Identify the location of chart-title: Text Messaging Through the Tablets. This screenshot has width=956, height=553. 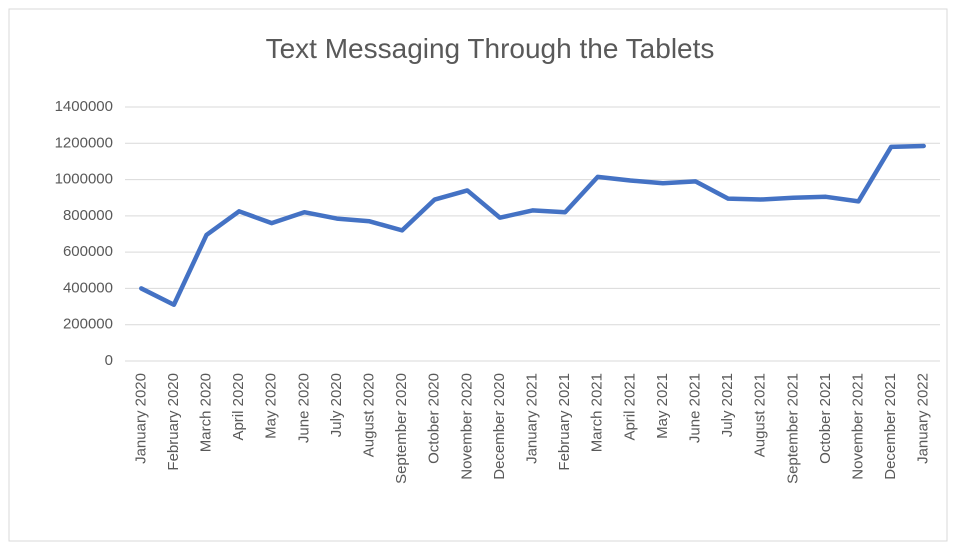
(490, 48).